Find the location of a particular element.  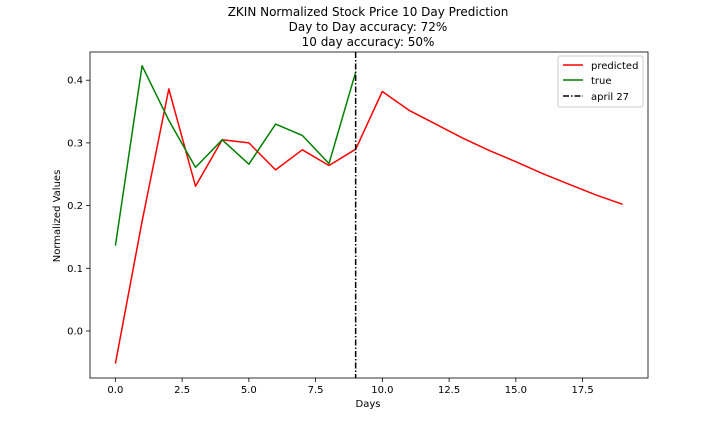

x-tick-label: 2.5 is located at coordinates (182, 390).